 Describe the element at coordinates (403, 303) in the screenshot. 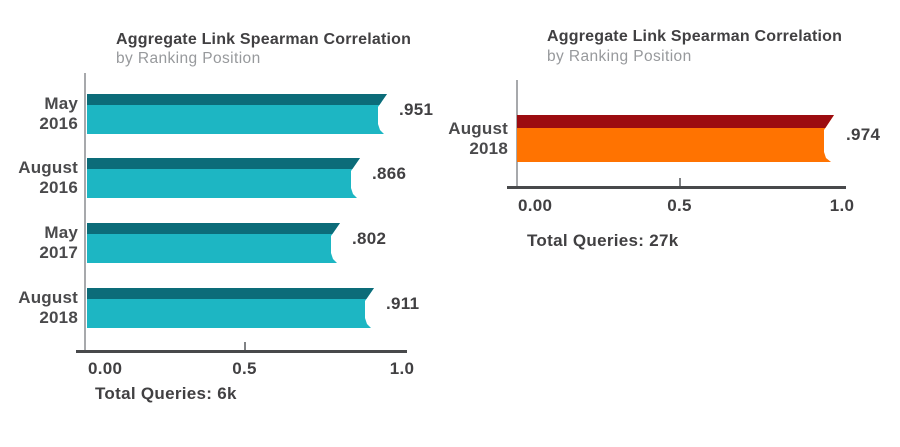

I see `value-label: .911` at that location.